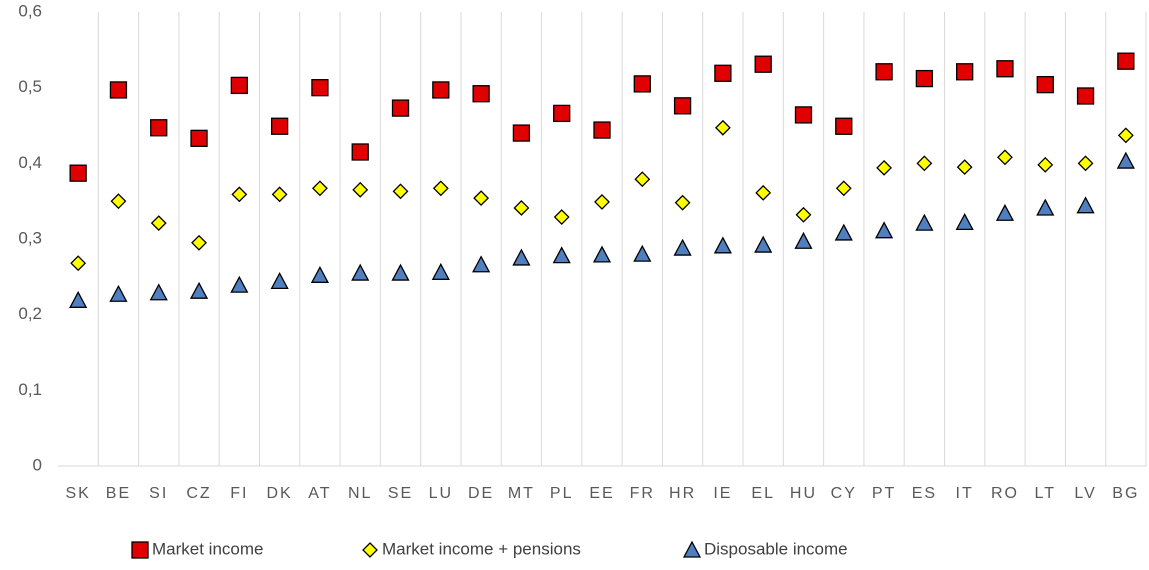 This screenshot has height=570, width=1149. Describe the element at coordinates (280, 493) in the screenshot. I see `x-tick-label: DK` at that location.